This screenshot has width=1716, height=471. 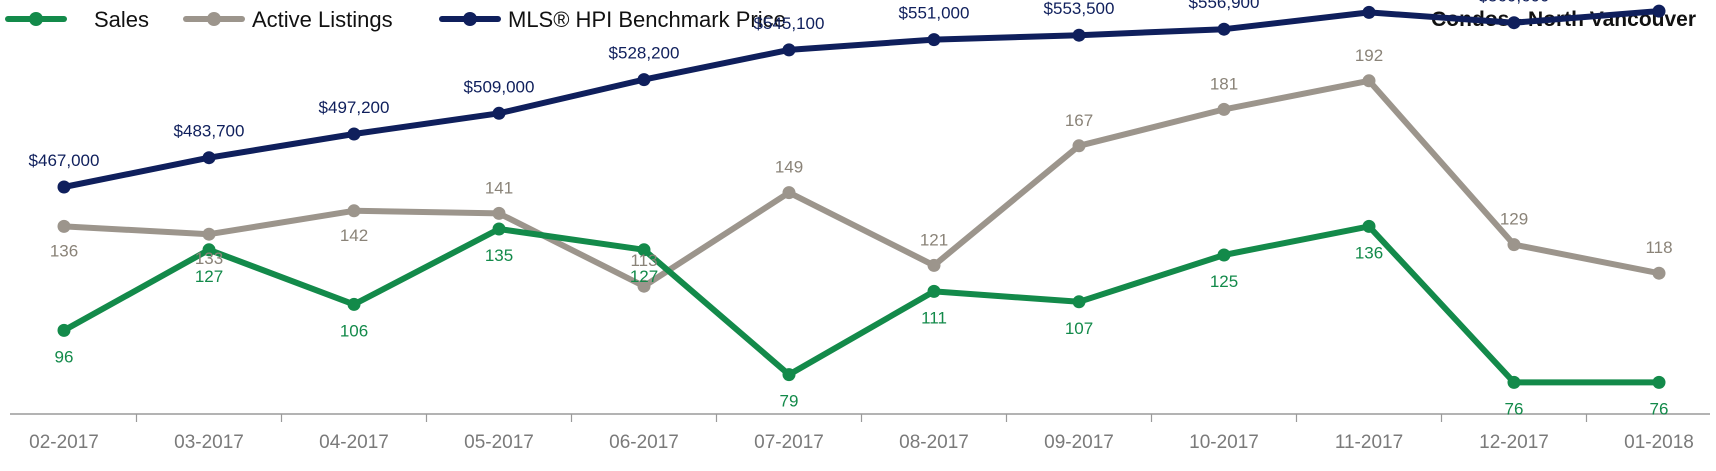 What do you see at coordinates (499, 86) in the screenshot?
I see `price-data-label: $509,000` at bounding box center [499, 86].